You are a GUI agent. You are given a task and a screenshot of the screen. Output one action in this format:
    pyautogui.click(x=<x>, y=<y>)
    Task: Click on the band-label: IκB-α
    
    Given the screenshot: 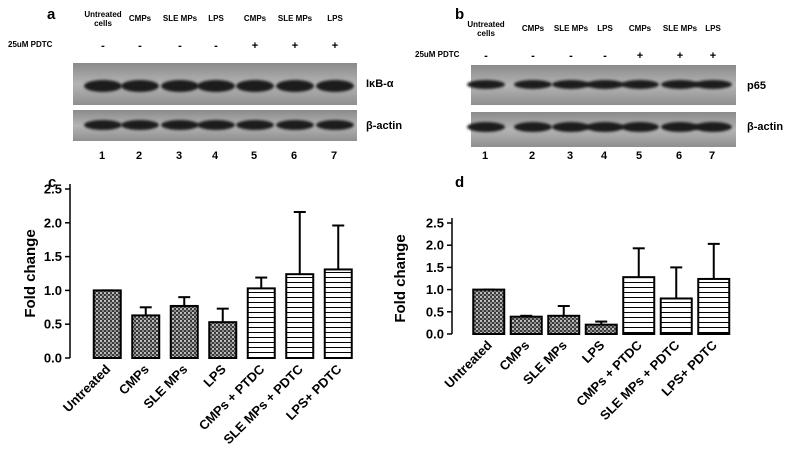 What is the action you would take?
    pyautogui.click(x=380, y=84)
    